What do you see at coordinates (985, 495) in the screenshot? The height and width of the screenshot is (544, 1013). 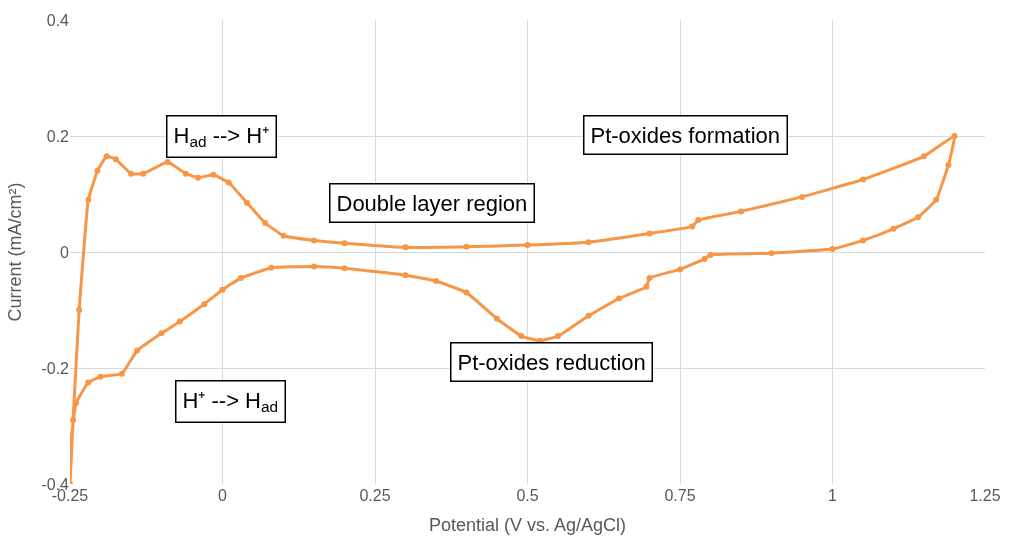 I see `x-tick-label: 1.25` at bounding box center [985, 495].